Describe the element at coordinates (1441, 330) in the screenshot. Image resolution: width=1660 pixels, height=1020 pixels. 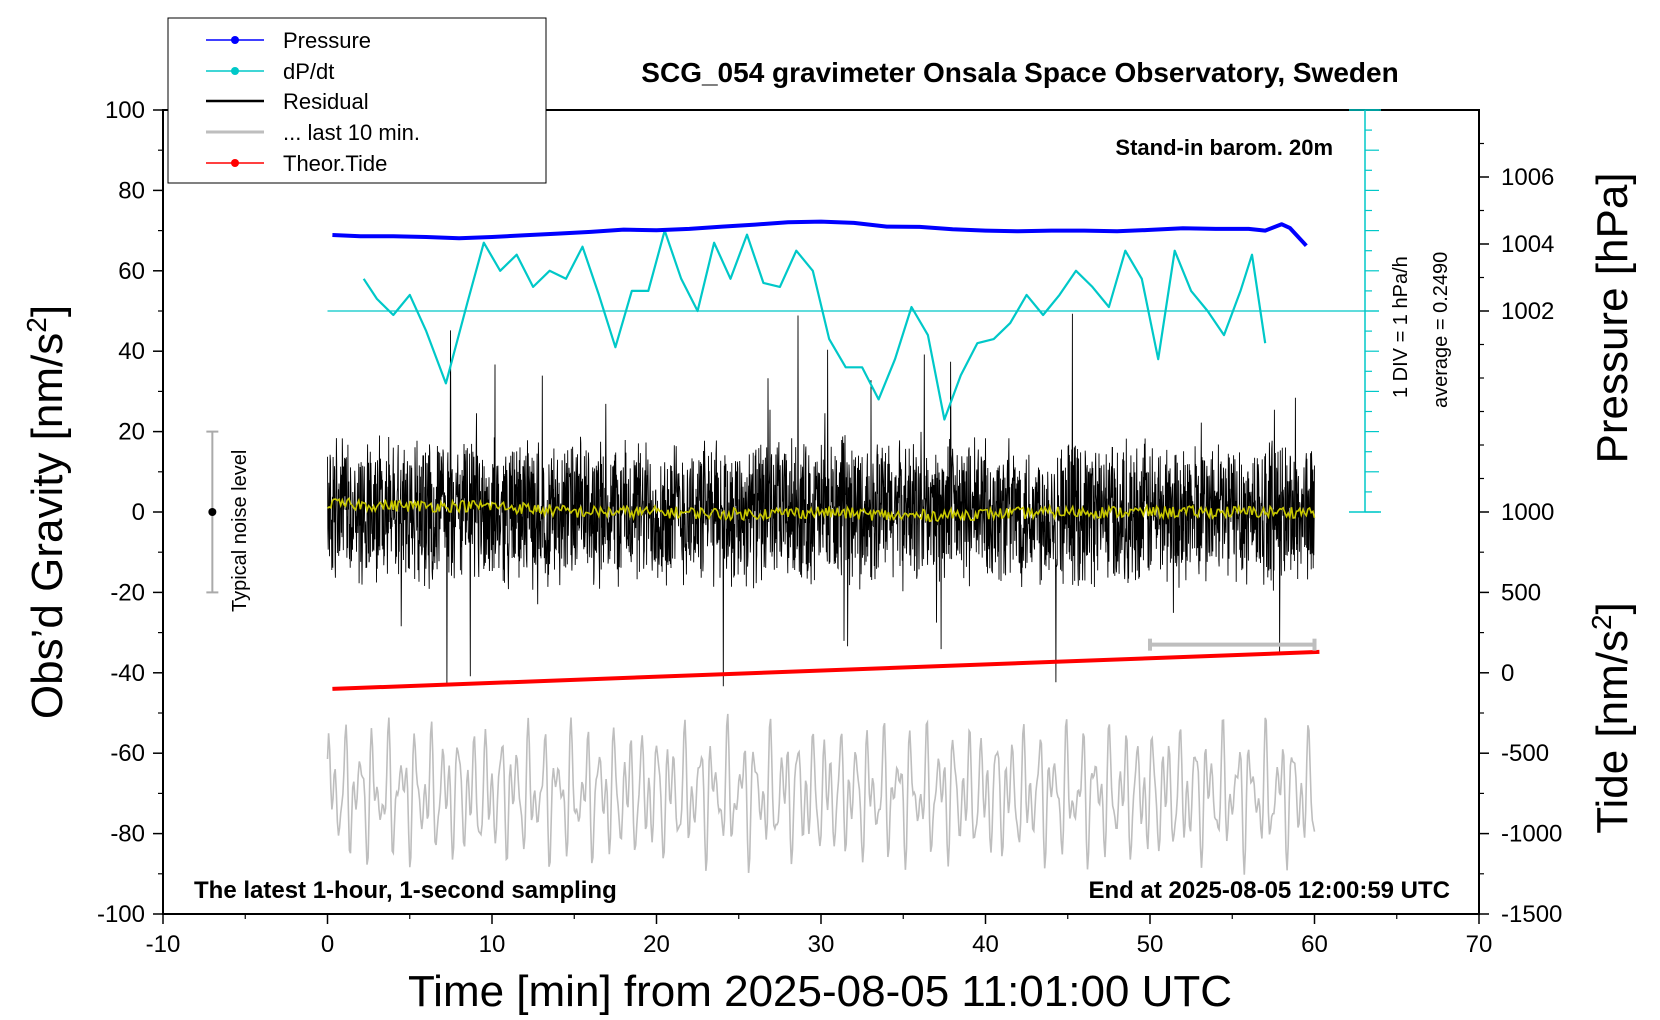
I see `average-annotation: average = 0.2490` at that location.